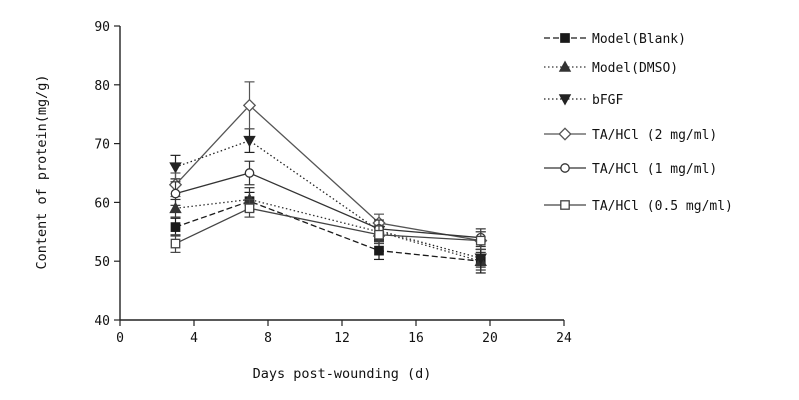  I want to click on y-tick-label-5: 90, so click(102, 27).